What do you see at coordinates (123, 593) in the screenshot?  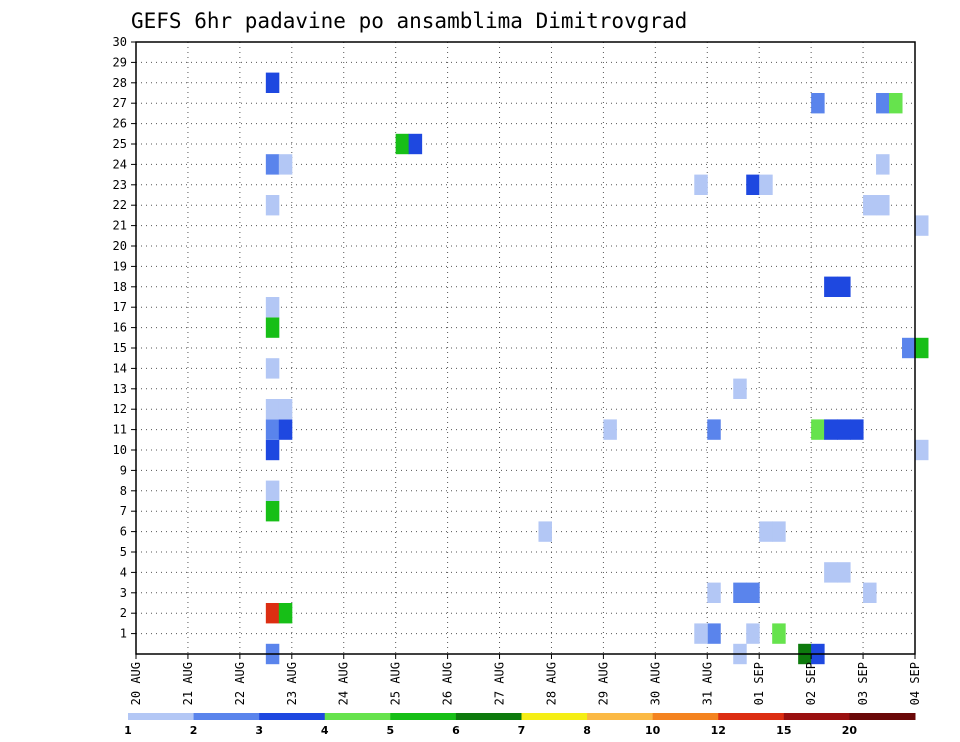 I see `y-tick-label: 3` at bounding box center [123, 593].